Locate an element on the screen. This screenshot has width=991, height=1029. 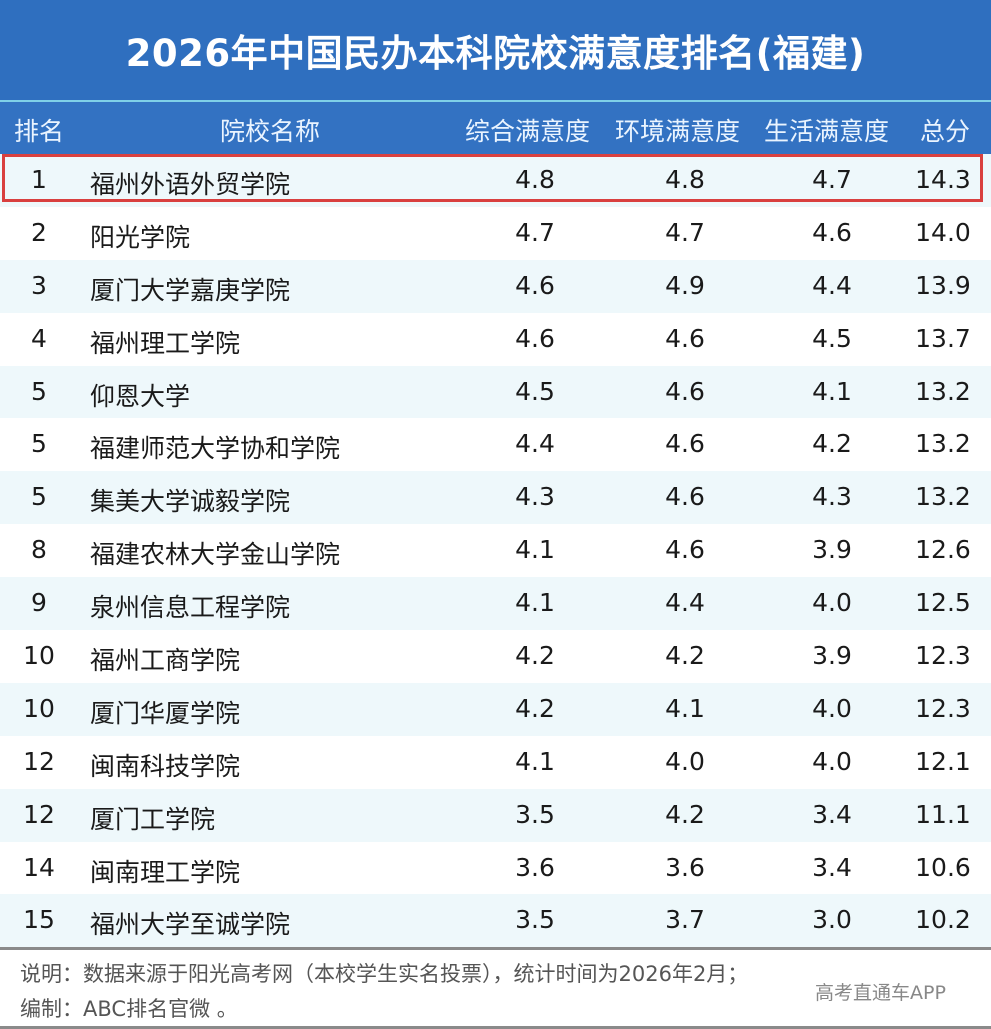
cell-rank: 15 is located at coordinates (39, 920).